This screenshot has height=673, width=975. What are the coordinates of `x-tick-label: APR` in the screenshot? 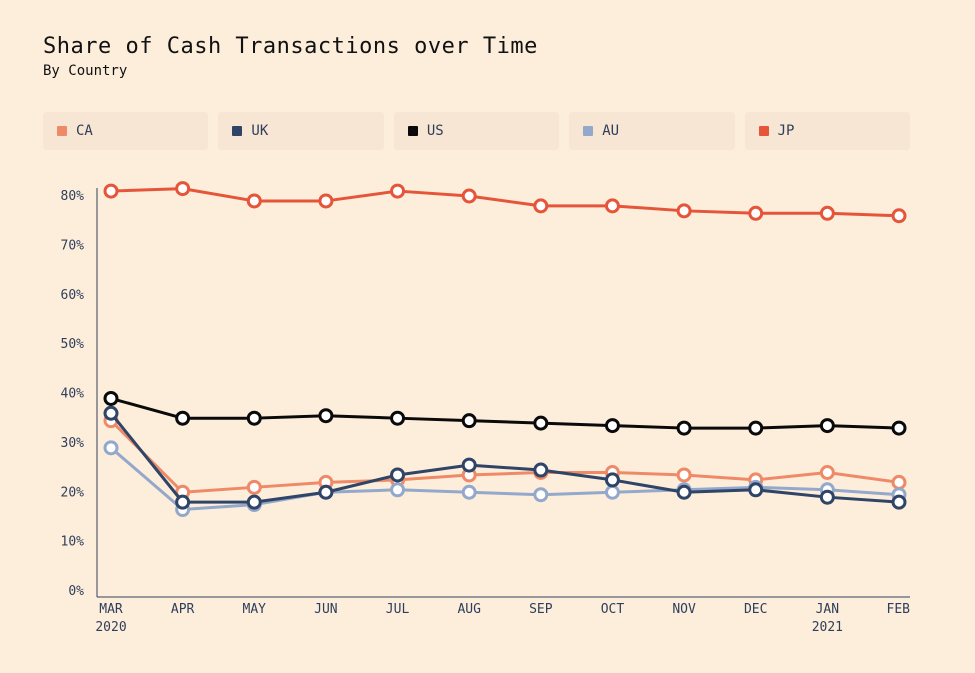 It's located at (183, 609).